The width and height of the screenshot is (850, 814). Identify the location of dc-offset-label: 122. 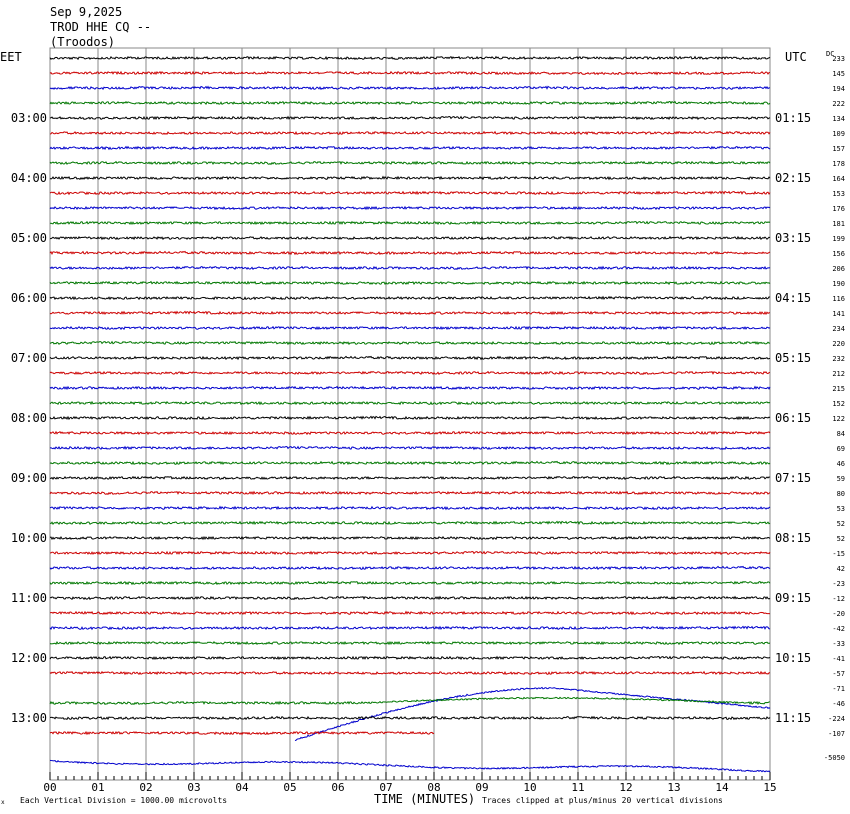
(838, 419).